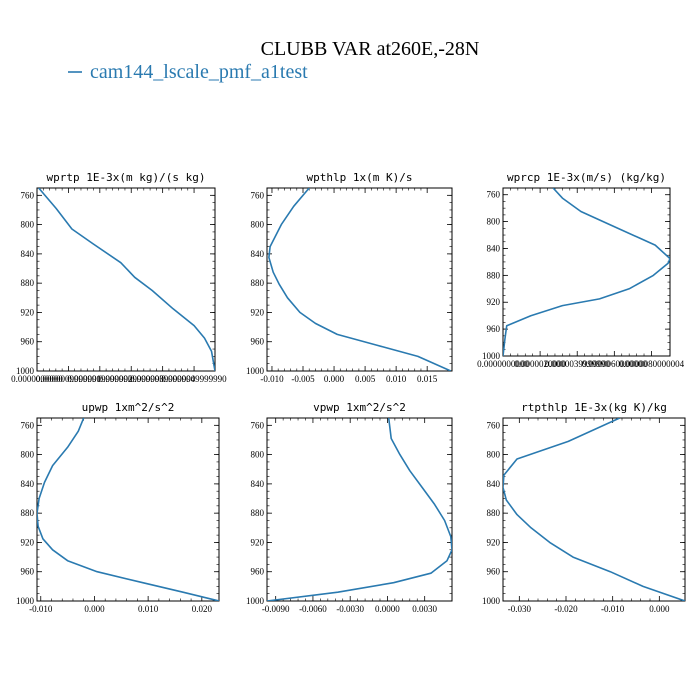  What do you see at coordinates (132, 379) in the screenshot?
I see `x-tick-label: 0.0000029999990` at bounding box center [132, 379].